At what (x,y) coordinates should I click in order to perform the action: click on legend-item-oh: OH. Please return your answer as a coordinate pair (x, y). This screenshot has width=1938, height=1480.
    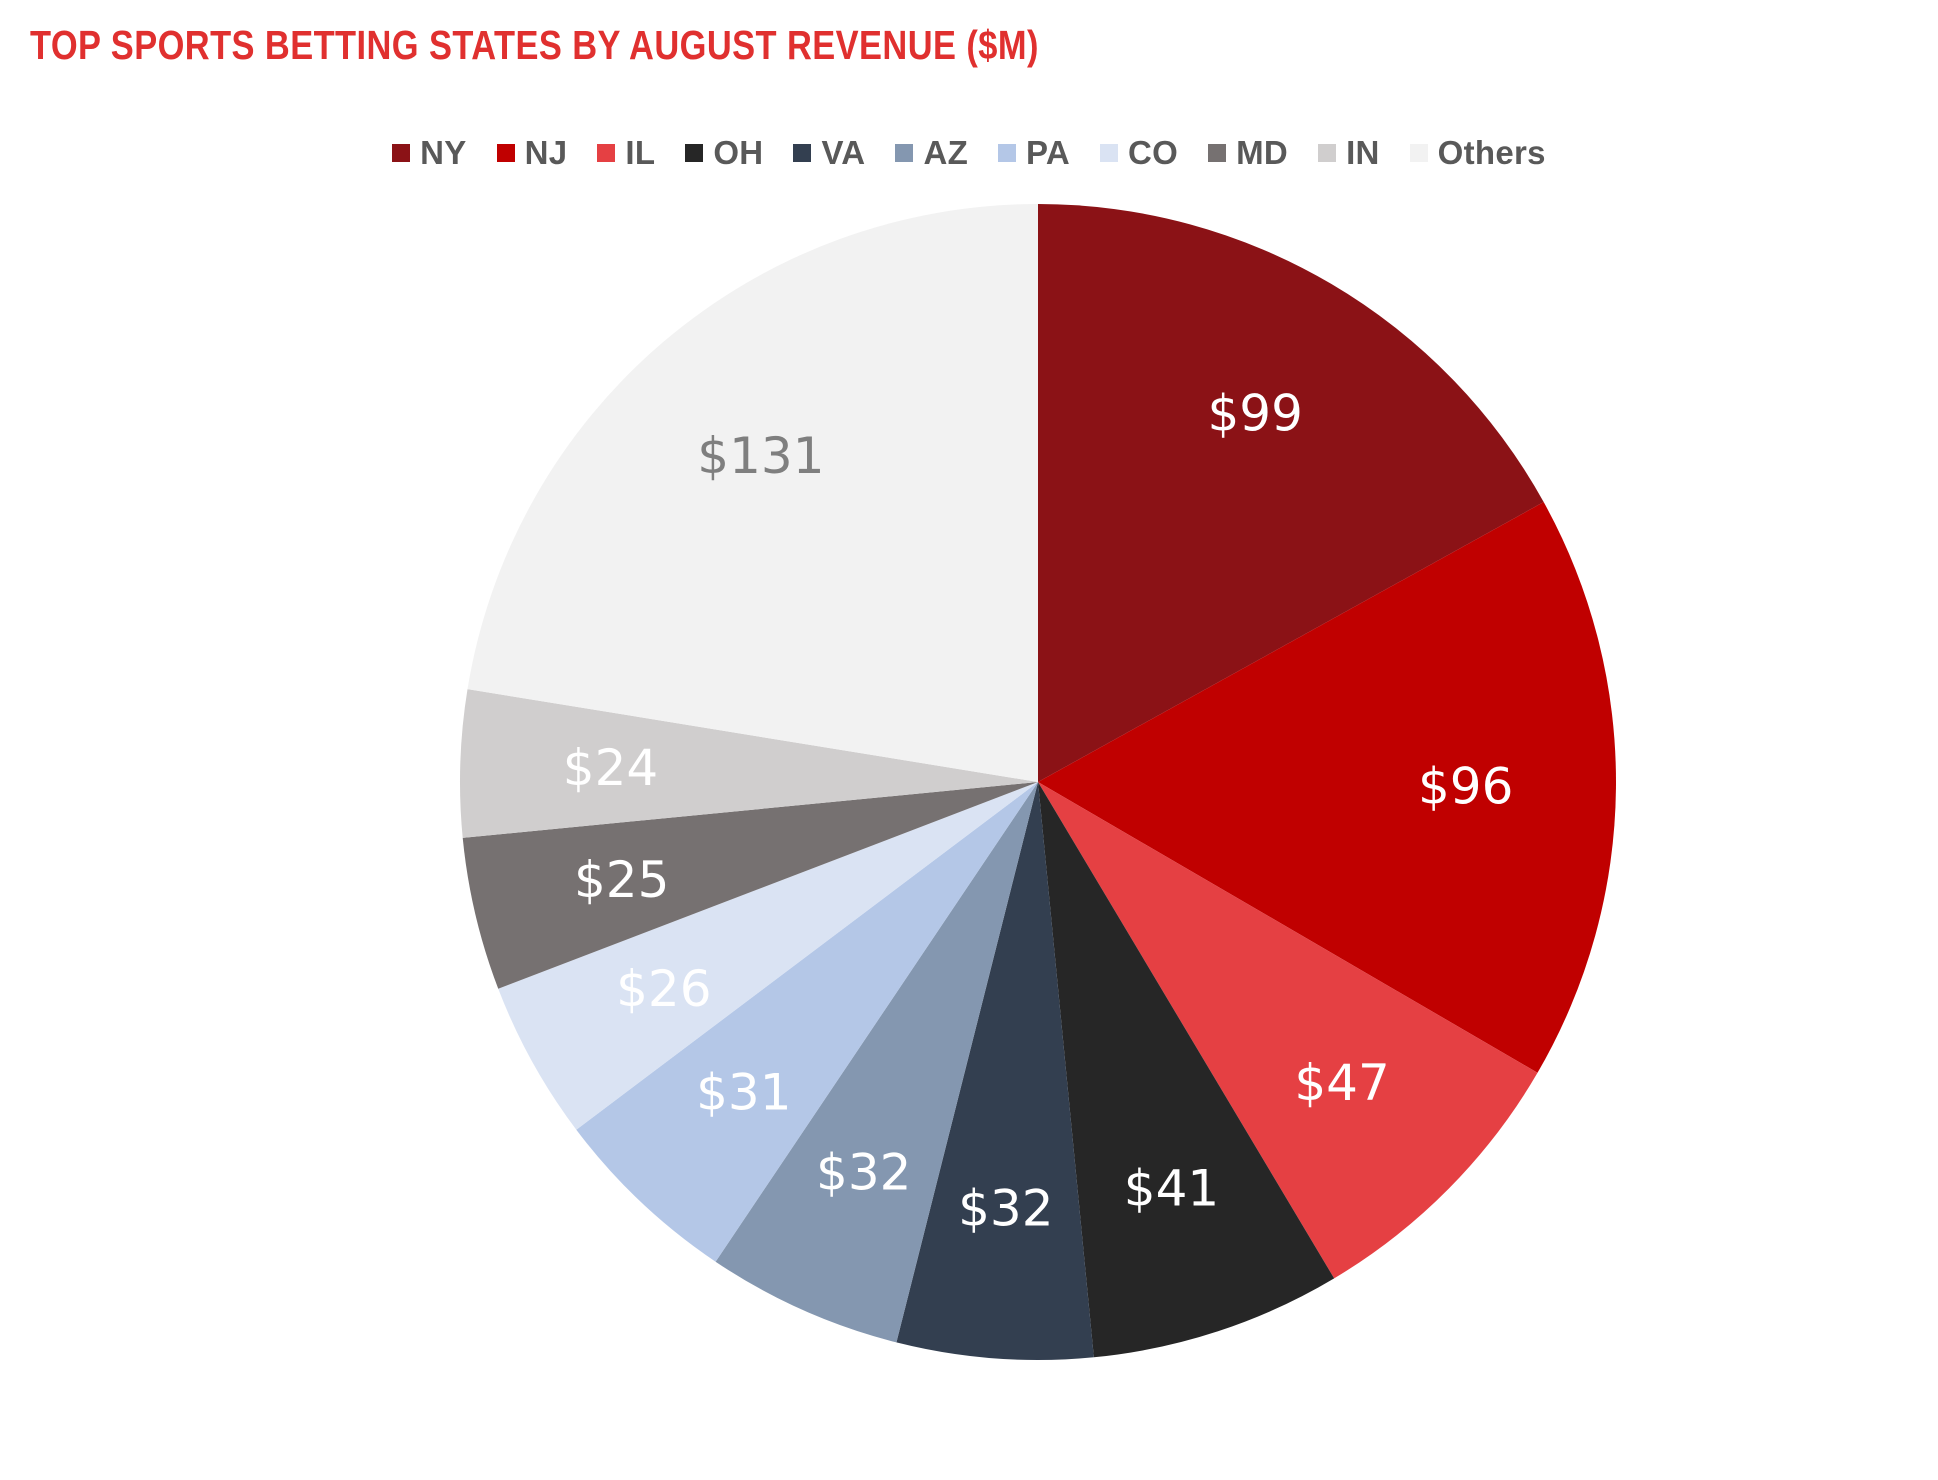
    Looking at the image, I should click on (724, 153).